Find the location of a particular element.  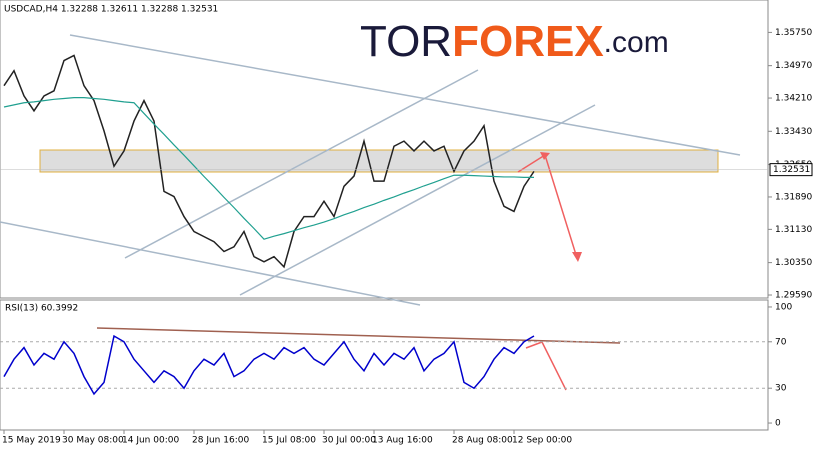

y-tick-label: 1.35750 is located at coordinates (793, 33).